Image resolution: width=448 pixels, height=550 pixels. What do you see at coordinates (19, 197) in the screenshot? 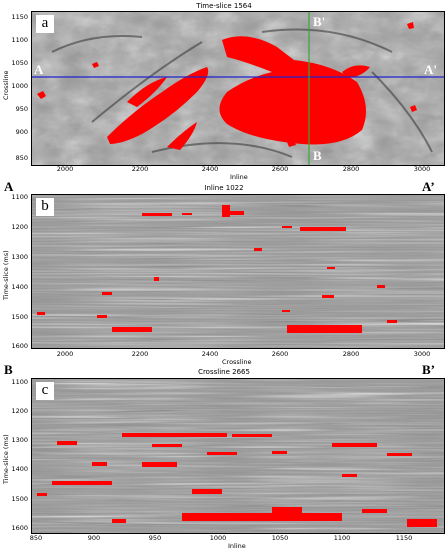
I see `panel-b-ytick: 1100` at bounding box center [19, 197].